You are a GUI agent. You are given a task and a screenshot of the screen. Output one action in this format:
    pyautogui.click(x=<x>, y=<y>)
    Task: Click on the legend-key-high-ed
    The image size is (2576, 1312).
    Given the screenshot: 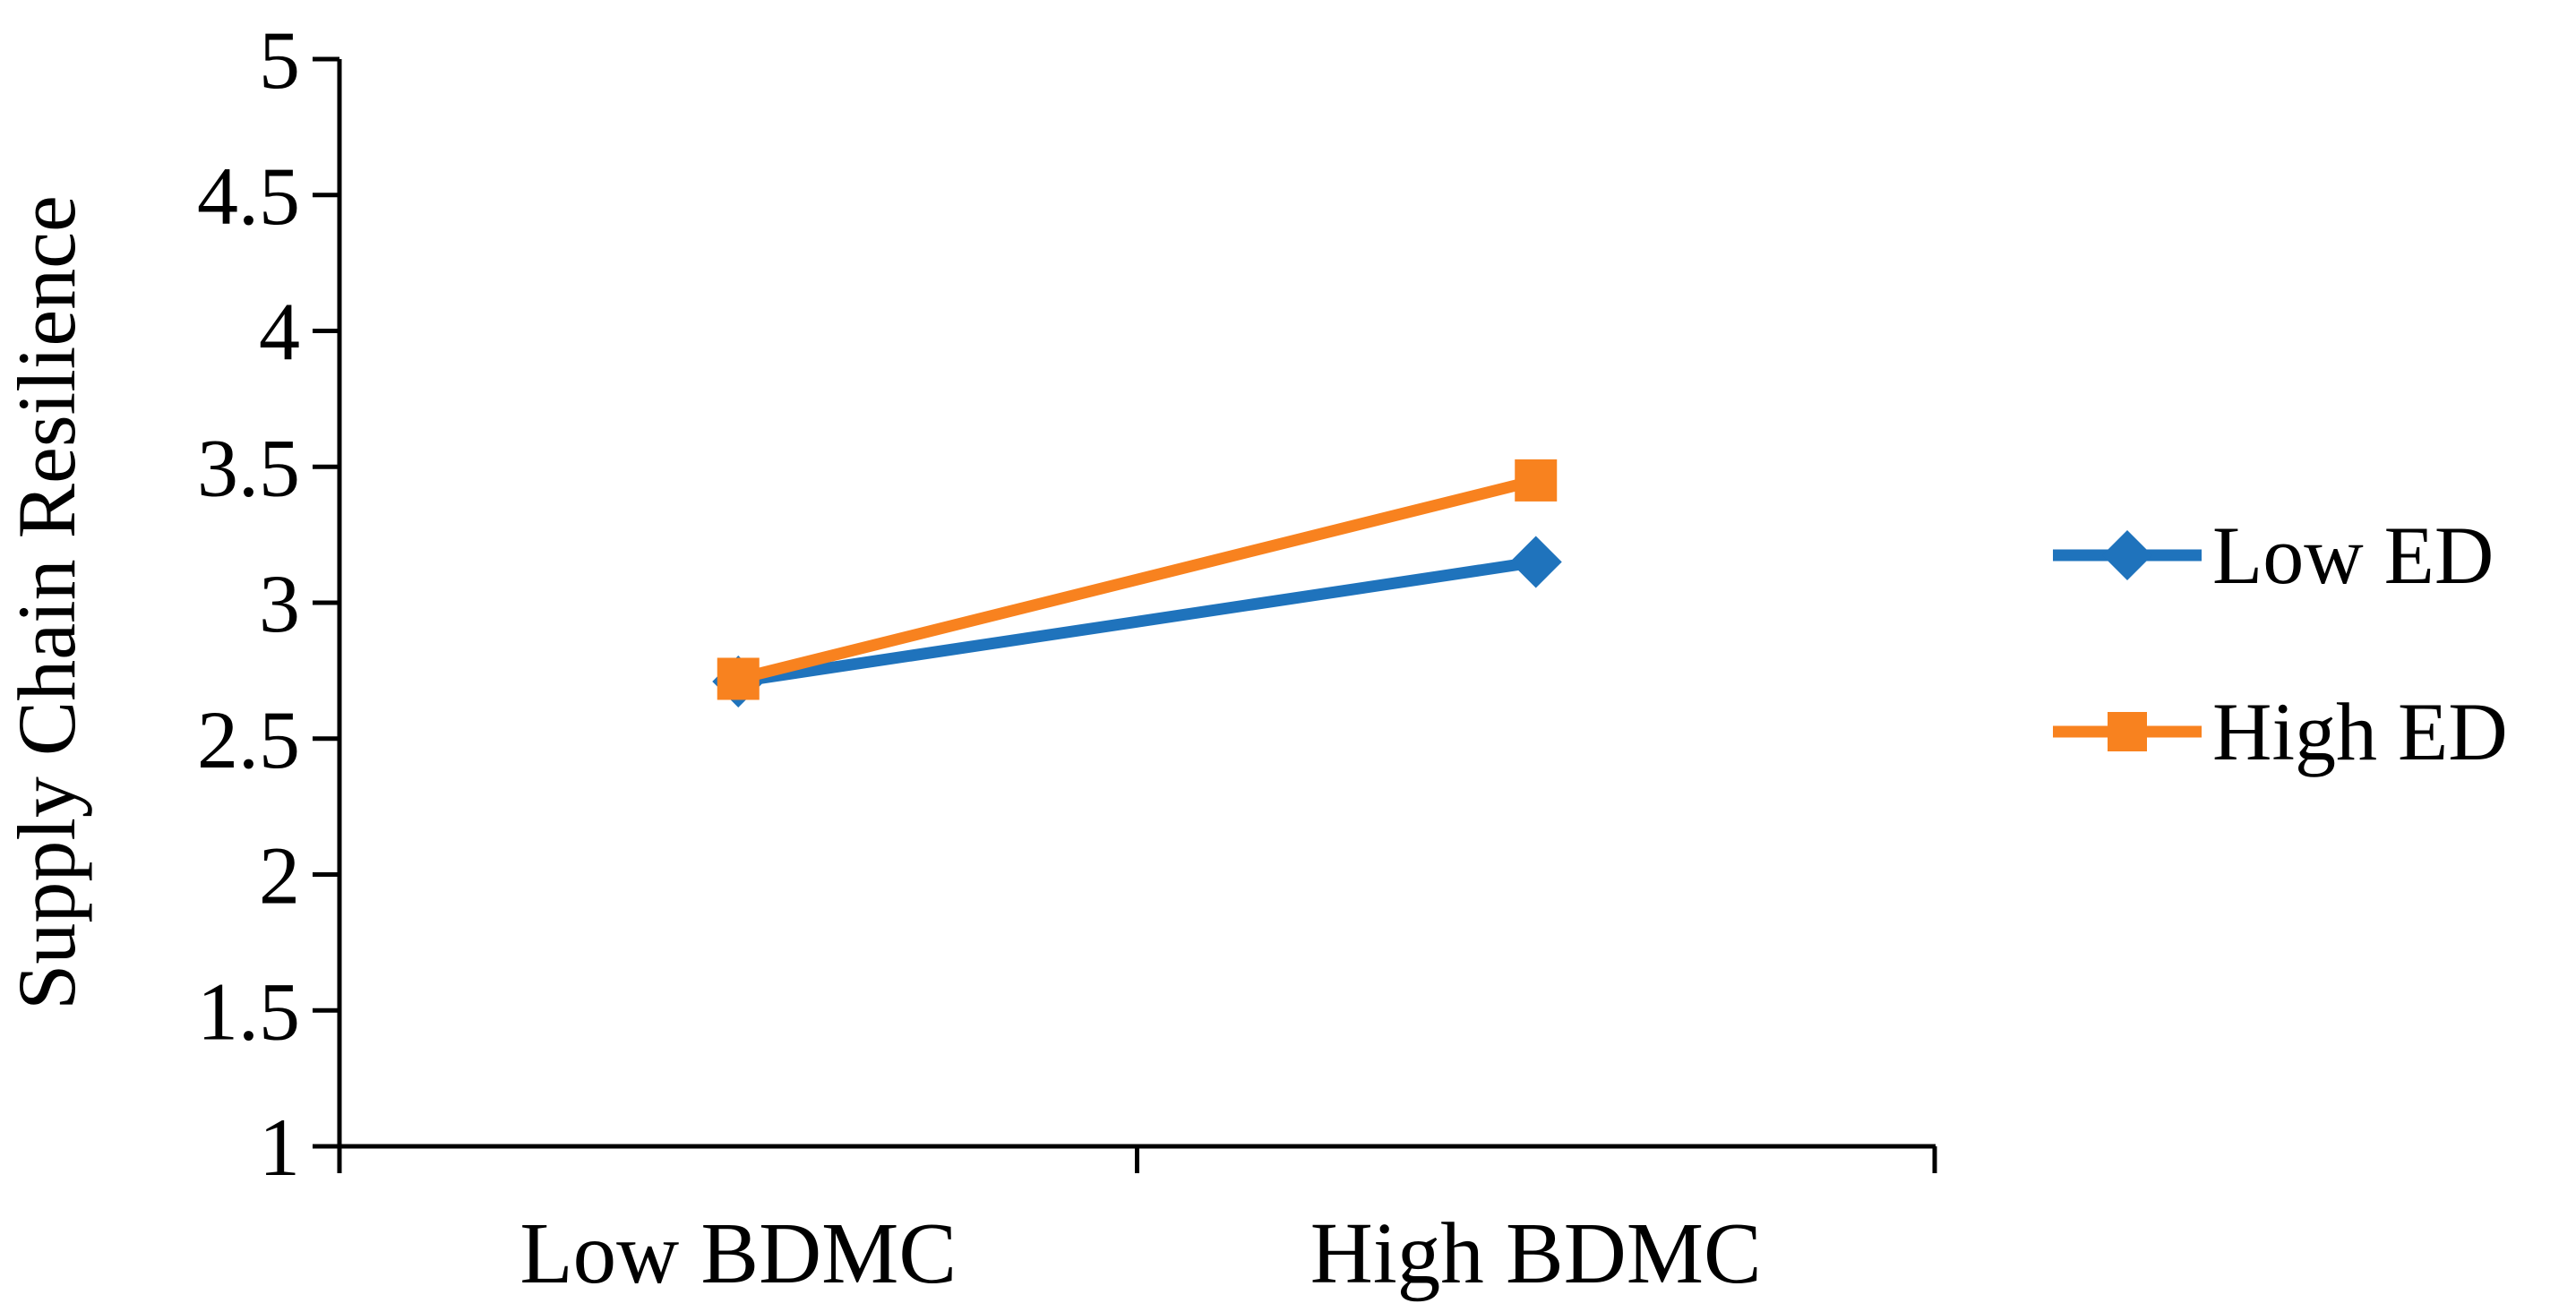 What is the action you would take?
    pyautogui.click(x=2127, y=732)
    